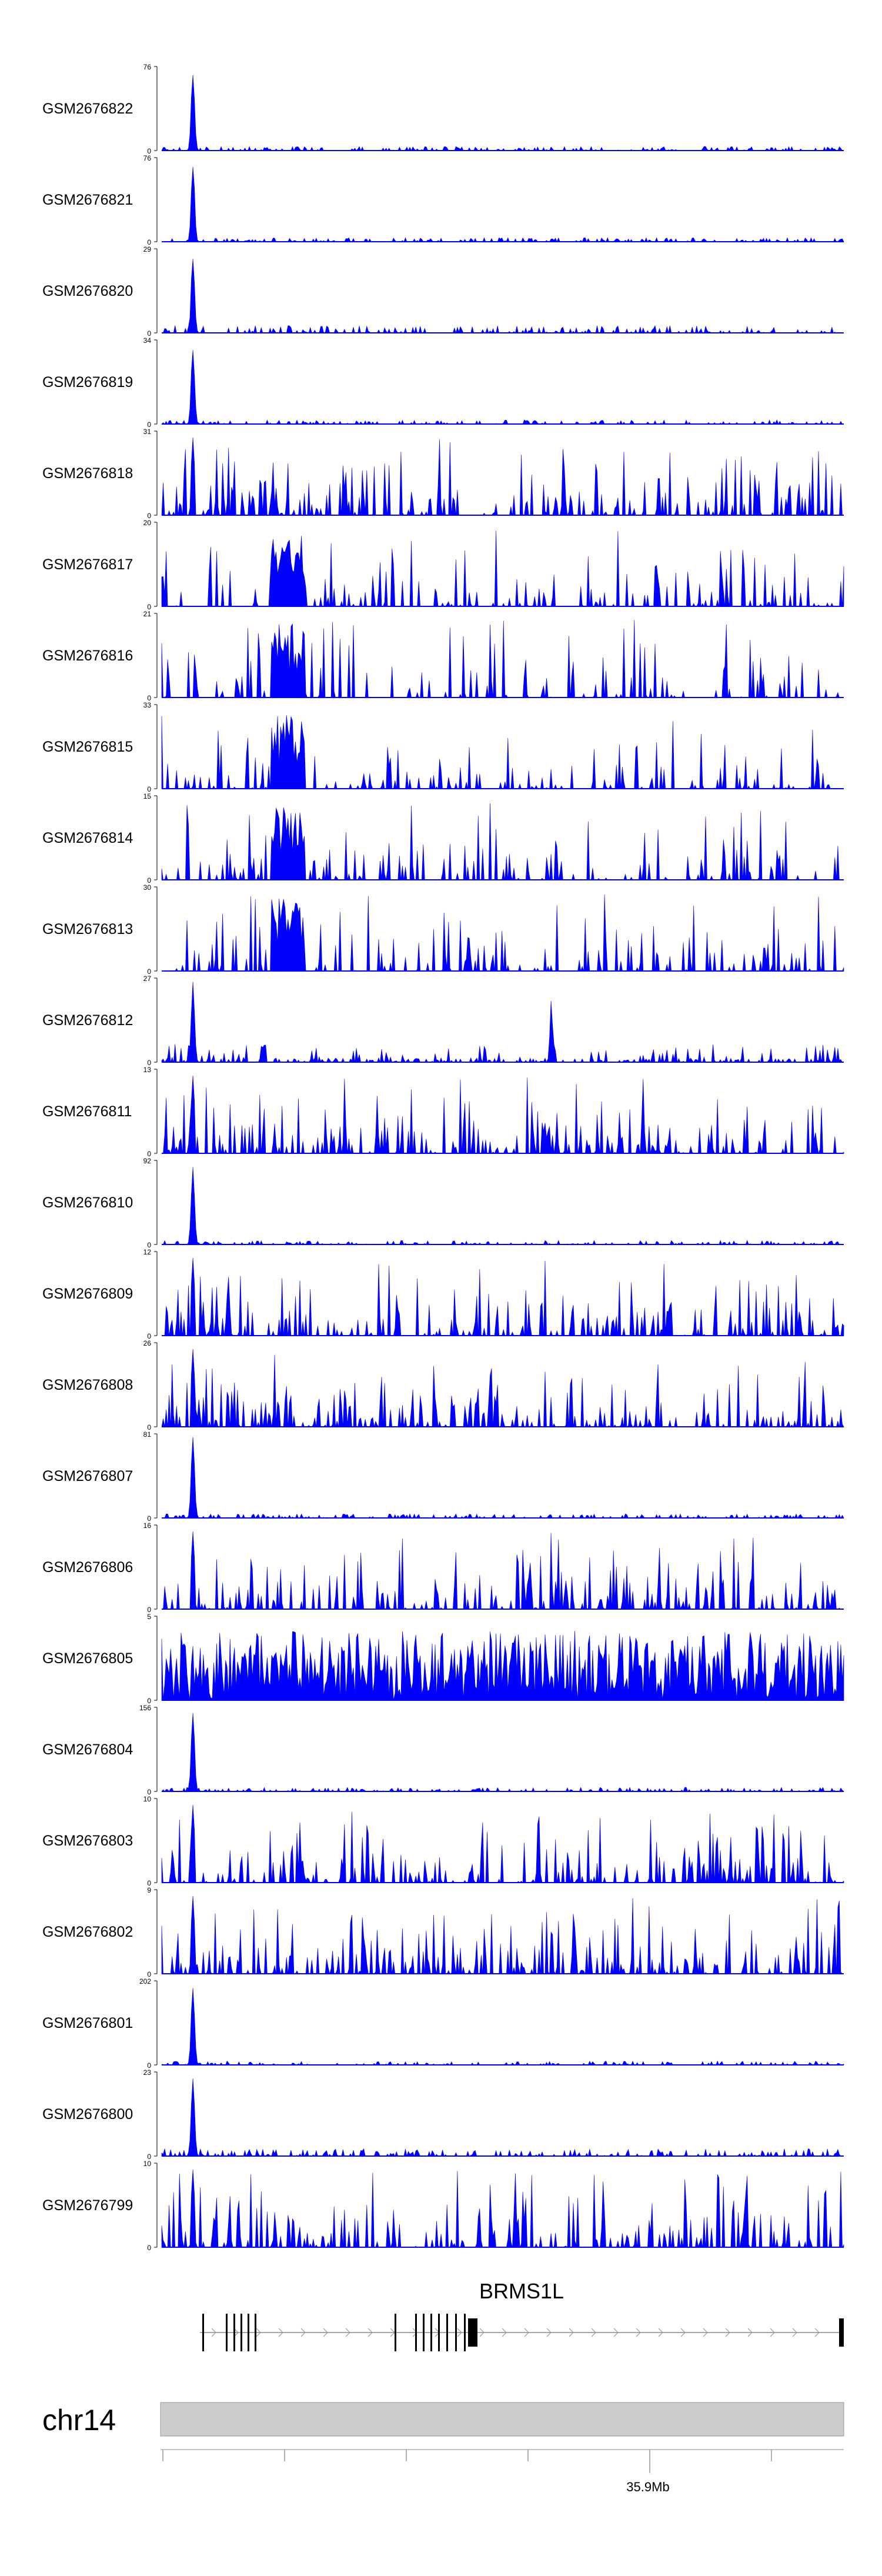 The width and height of the screenshot is (882, 2576). I want to click on track-label: GSM2676812, so click(87, 1020).